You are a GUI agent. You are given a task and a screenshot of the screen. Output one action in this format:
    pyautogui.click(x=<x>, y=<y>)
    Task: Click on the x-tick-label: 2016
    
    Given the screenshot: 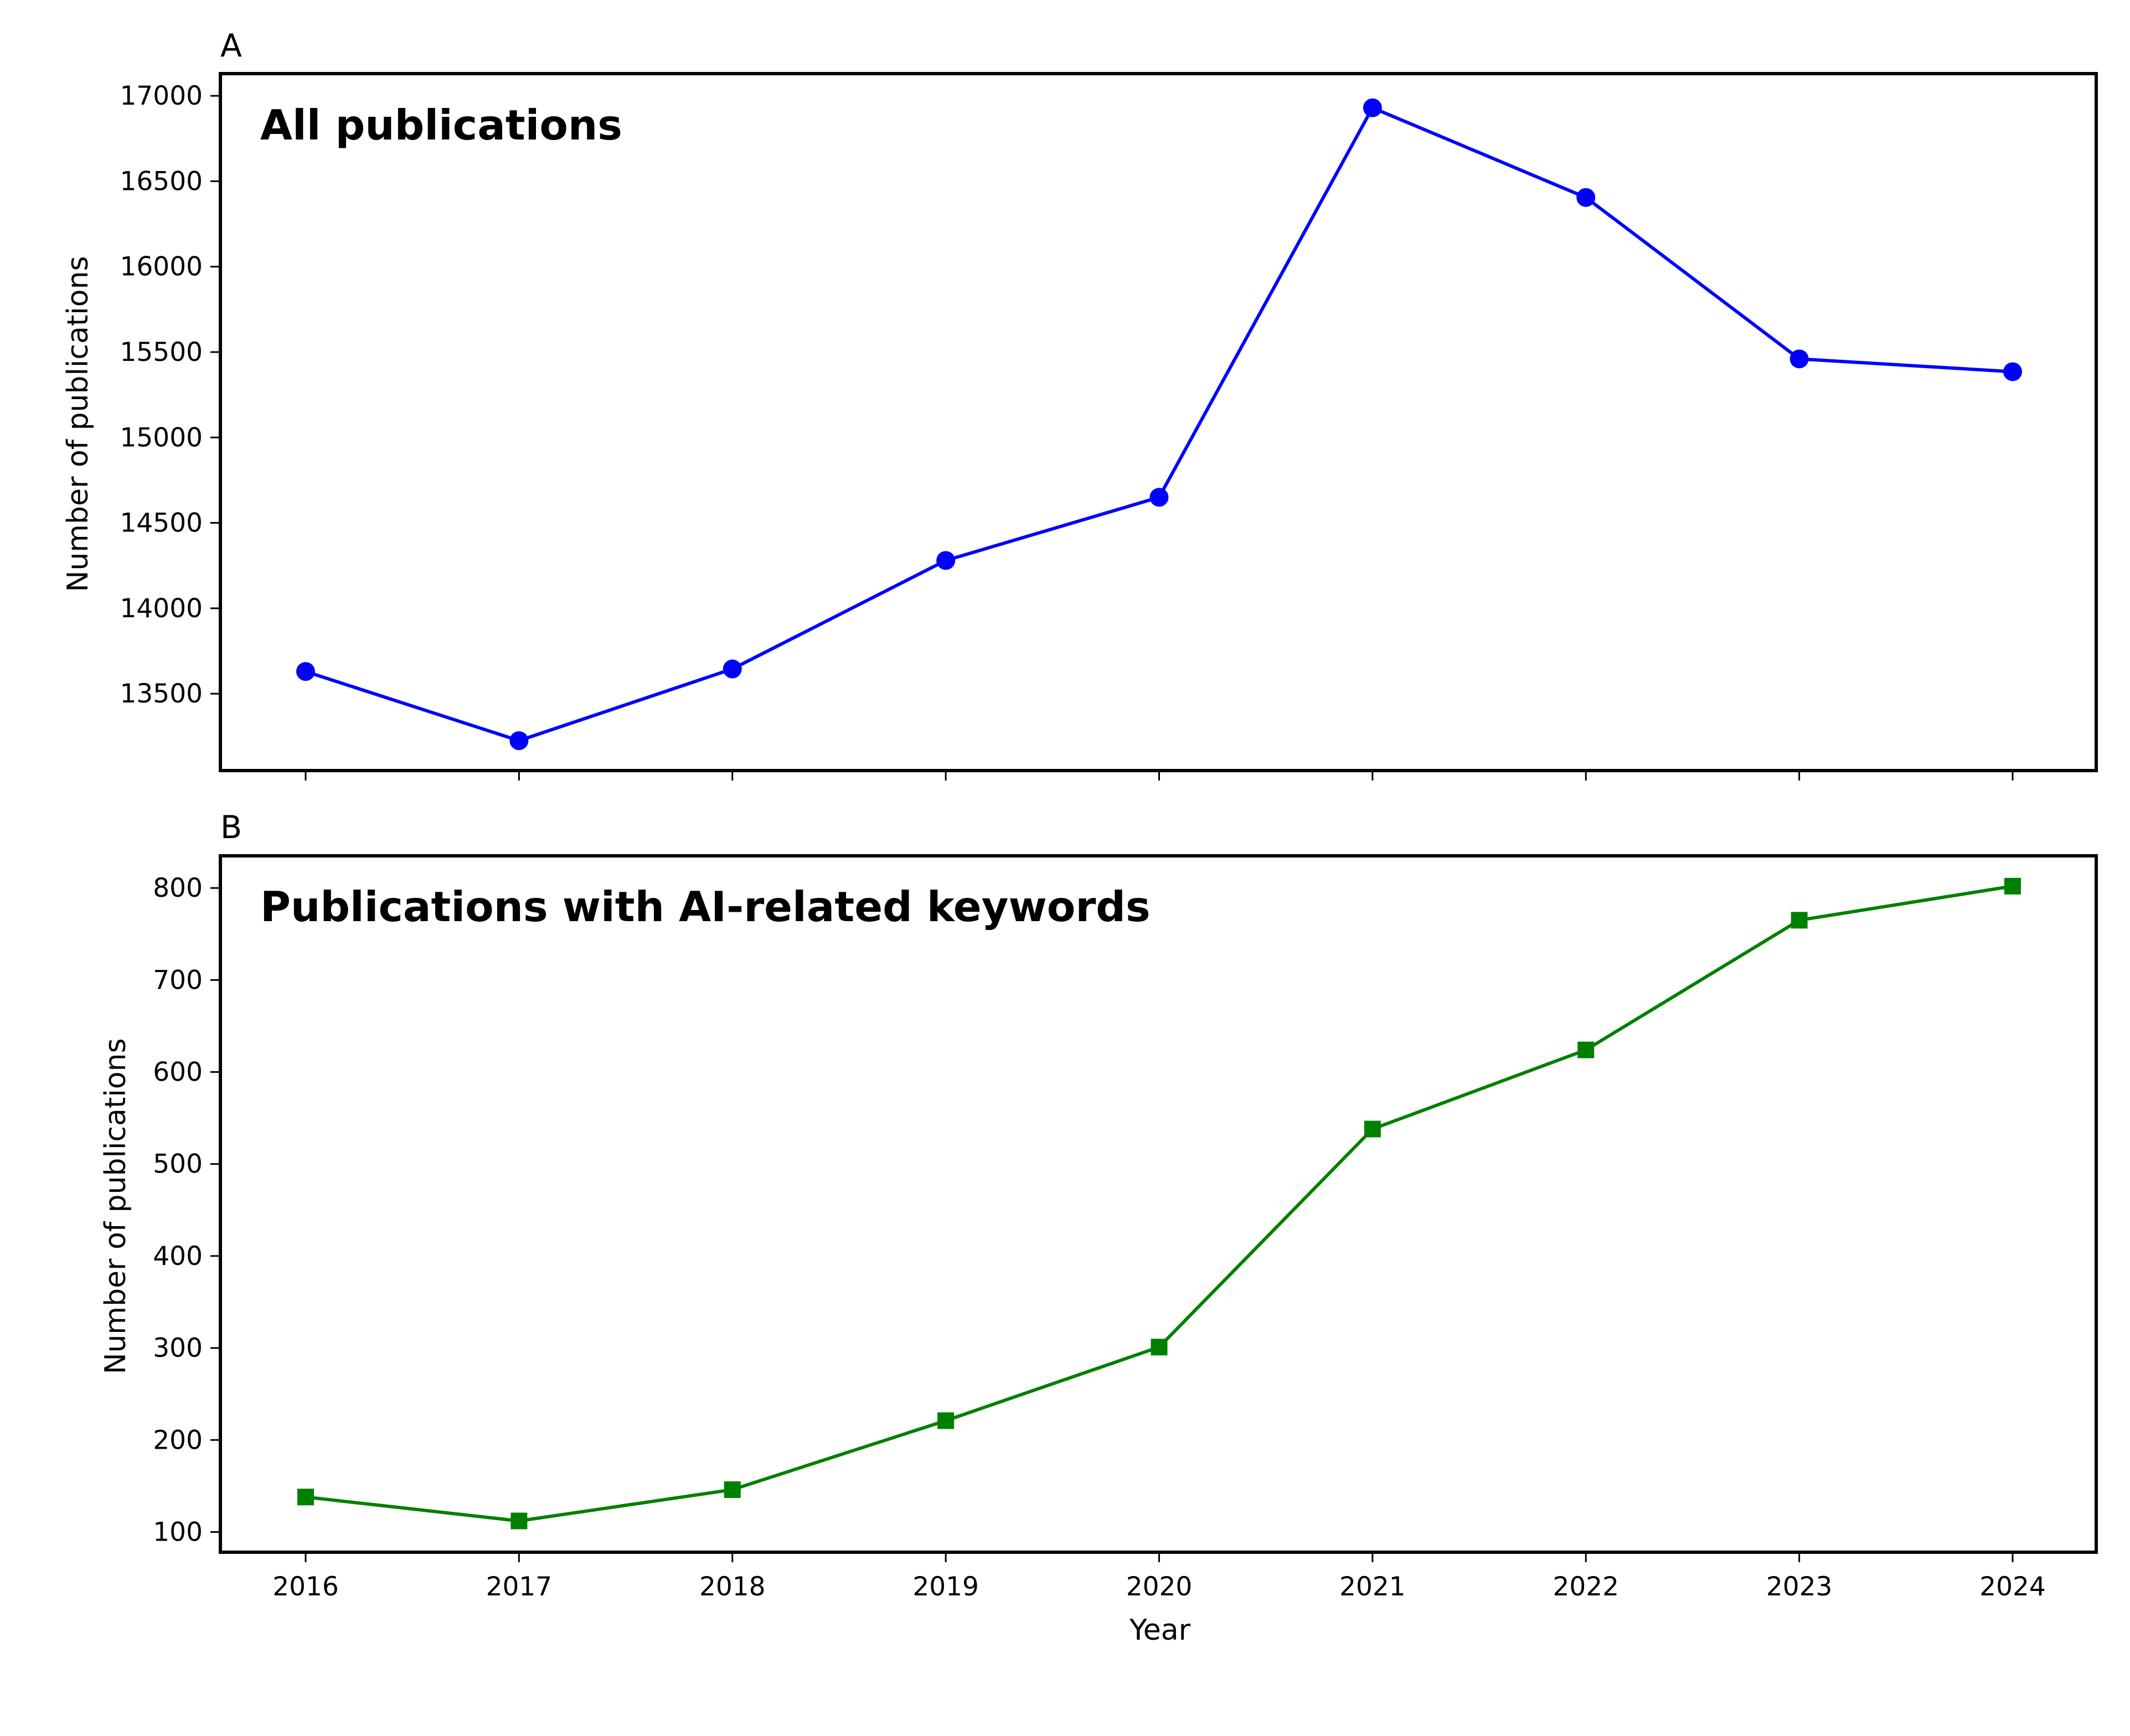 What is the action you would take?
    pyautogui.click(x=305, y=1587)
    